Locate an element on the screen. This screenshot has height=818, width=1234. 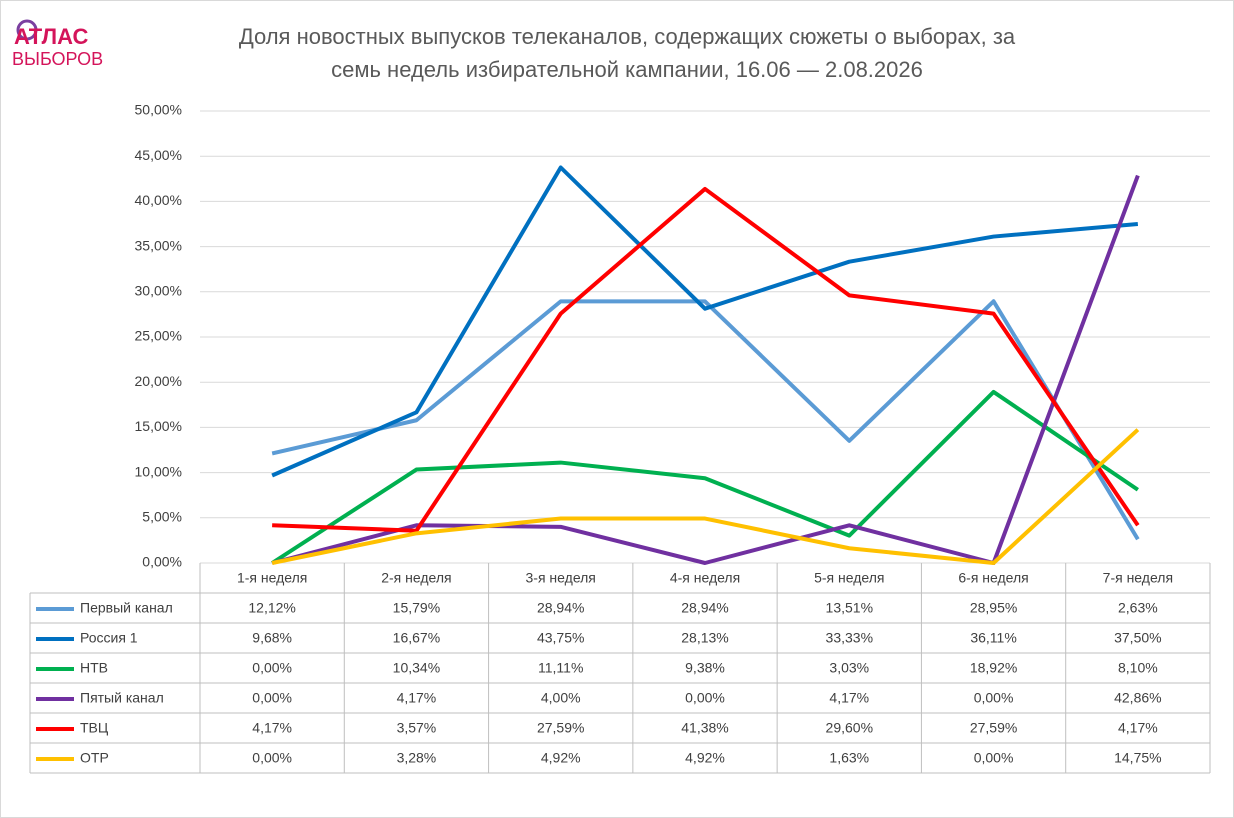
logo-icon is located at coordinates (27, 30).